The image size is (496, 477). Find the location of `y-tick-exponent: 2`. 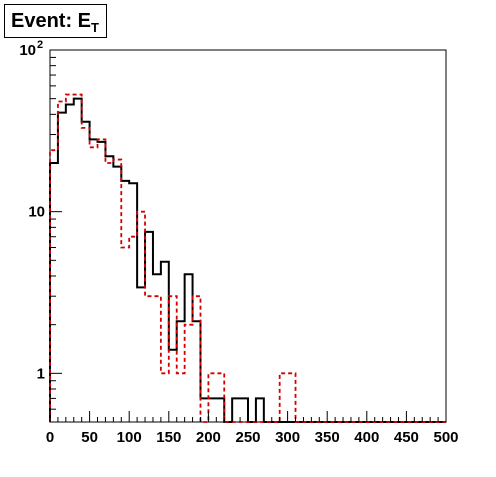

y-tick-exponent: 2 is located at coordinates (40, 45).